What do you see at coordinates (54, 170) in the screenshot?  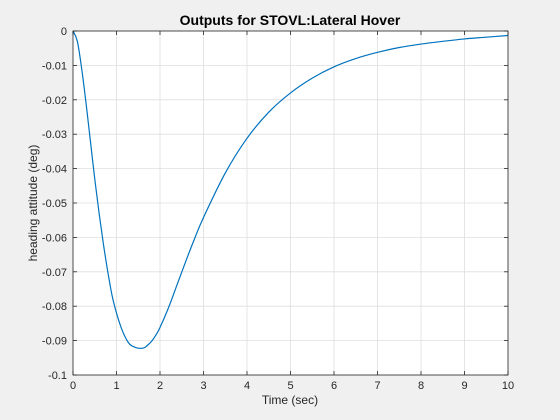 I see `y-tick-label: -0.04` at bounding box center [54, 170].